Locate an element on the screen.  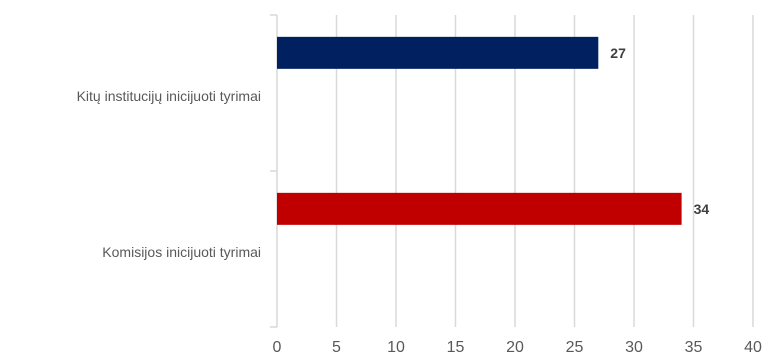
x-tick-label: 35 is located at coordinates (694, 347).